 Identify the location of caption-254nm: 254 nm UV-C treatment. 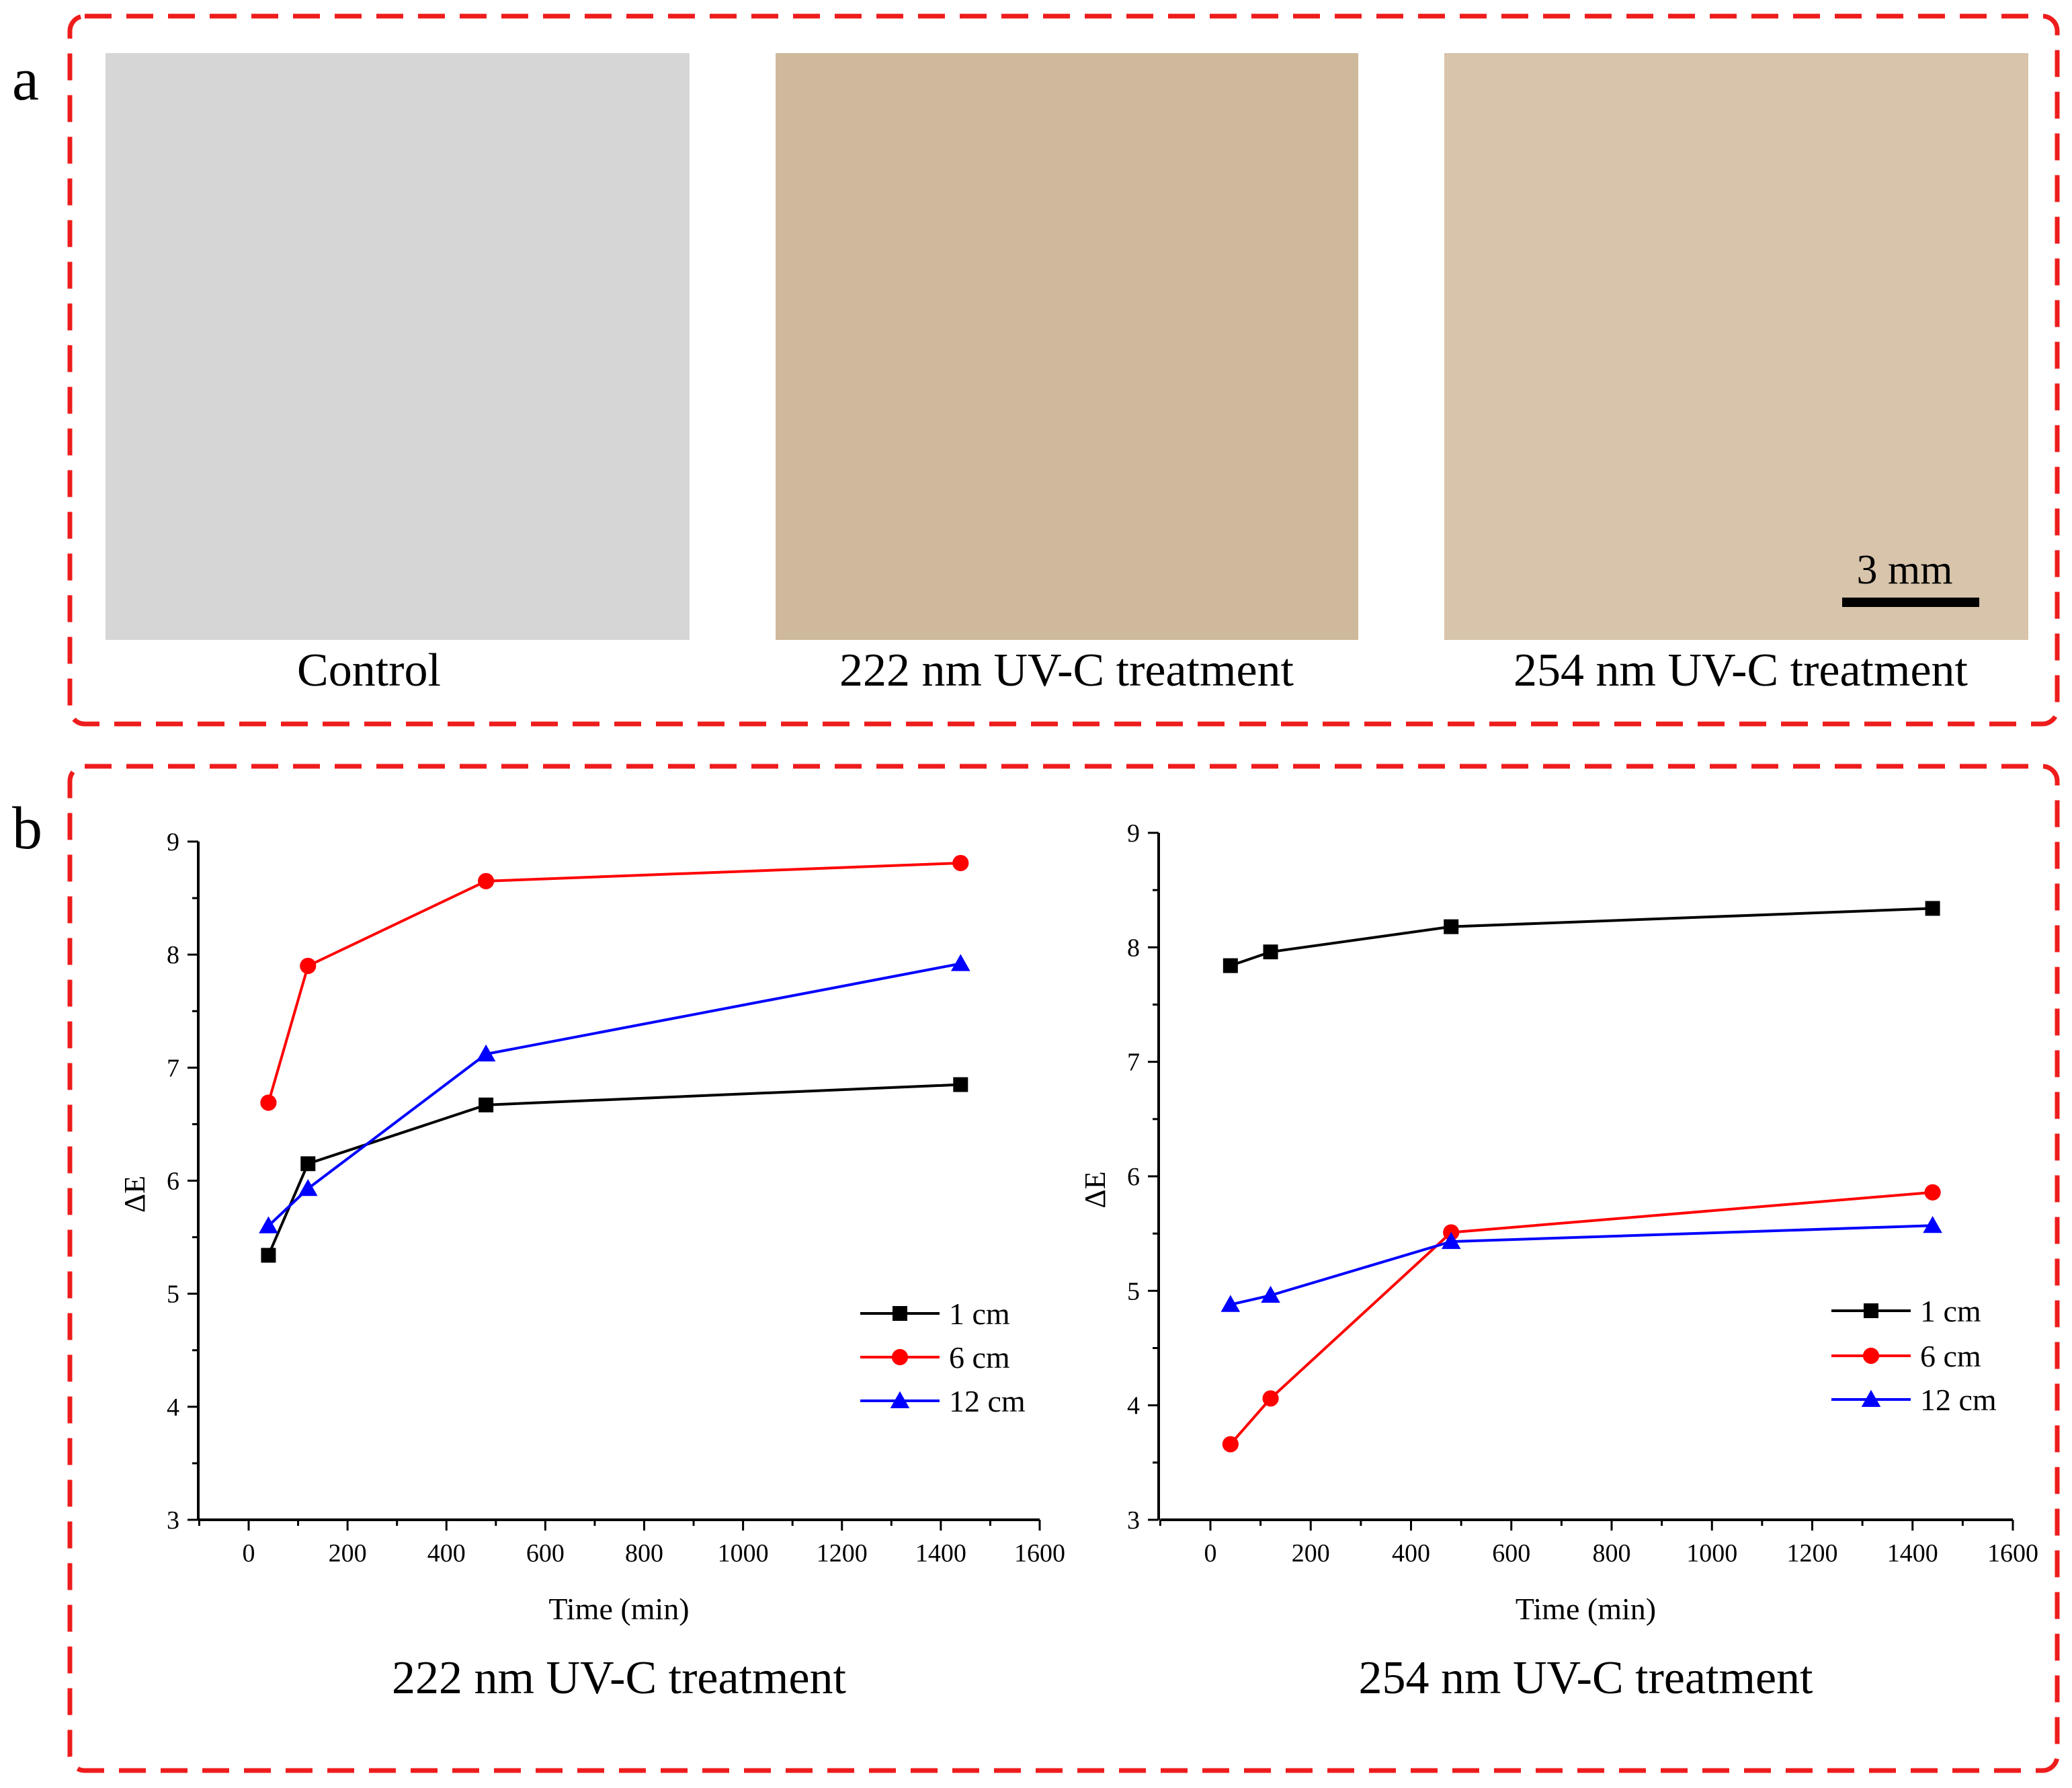
(1741, 670).